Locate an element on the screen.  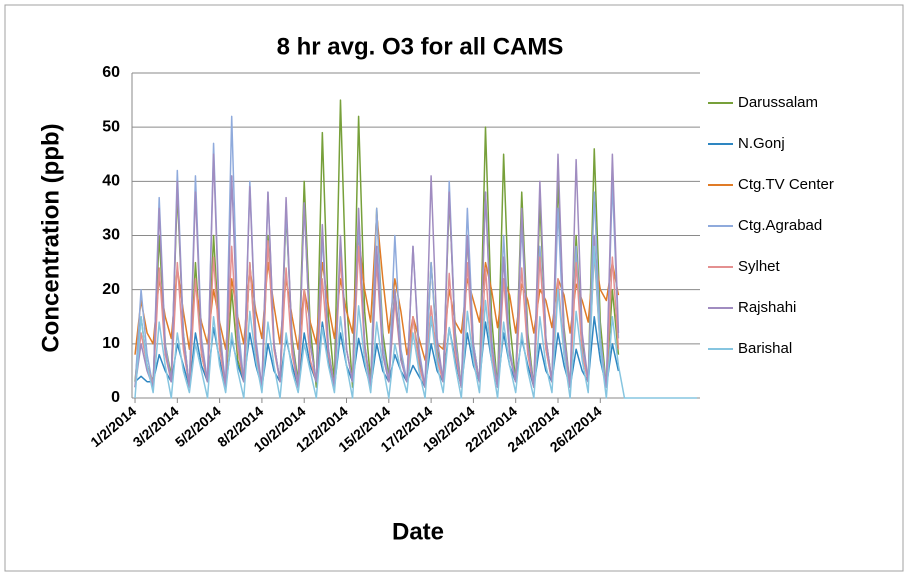
y-tick-label: 20 is located at coordinates (111, 289).